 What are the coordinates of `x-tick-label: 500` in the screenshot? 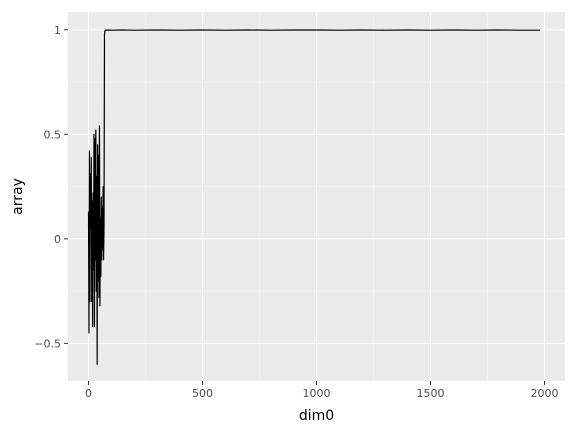 It's located at (202, 393).